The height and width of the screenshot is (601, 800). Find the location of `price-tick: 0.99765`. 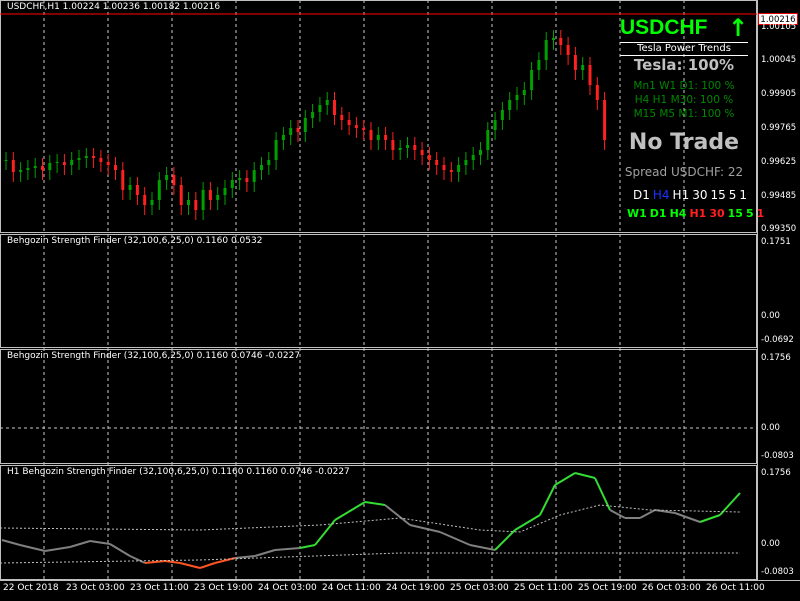

price-tick: 0.99765 is located at coordinates (779, 128).